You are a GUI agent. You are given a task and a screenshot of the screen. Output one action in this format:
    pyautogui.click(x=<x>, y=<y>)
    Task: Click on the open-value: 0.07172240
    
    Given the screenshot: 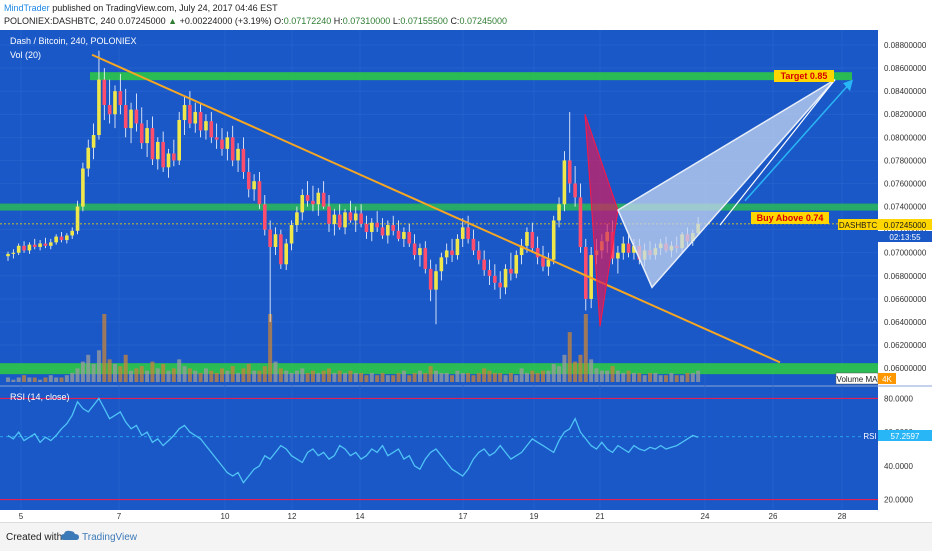 What is the action you would take?
    pyautogui.click(x=307, y=21)
    